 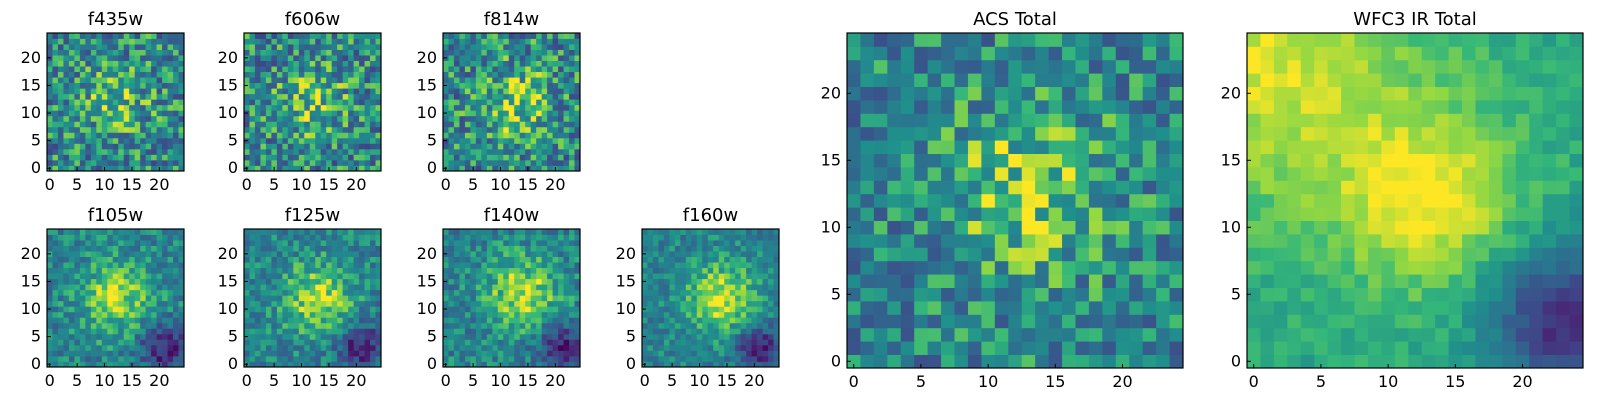 What do you see at coordinates (233, 140) in the screenshot?
I see `y-tick-label: 5` at bounding box center [233, 140].